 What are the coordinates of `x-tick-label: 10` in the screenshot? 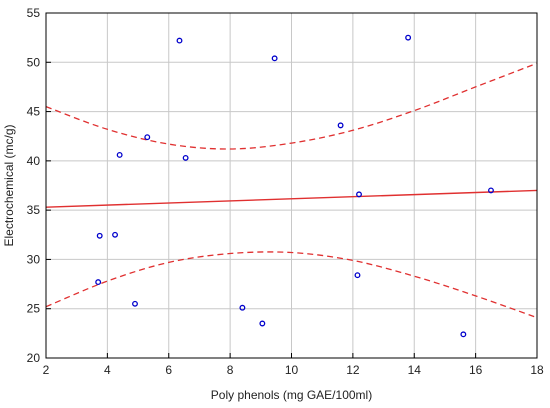 It's located at (292, 370).